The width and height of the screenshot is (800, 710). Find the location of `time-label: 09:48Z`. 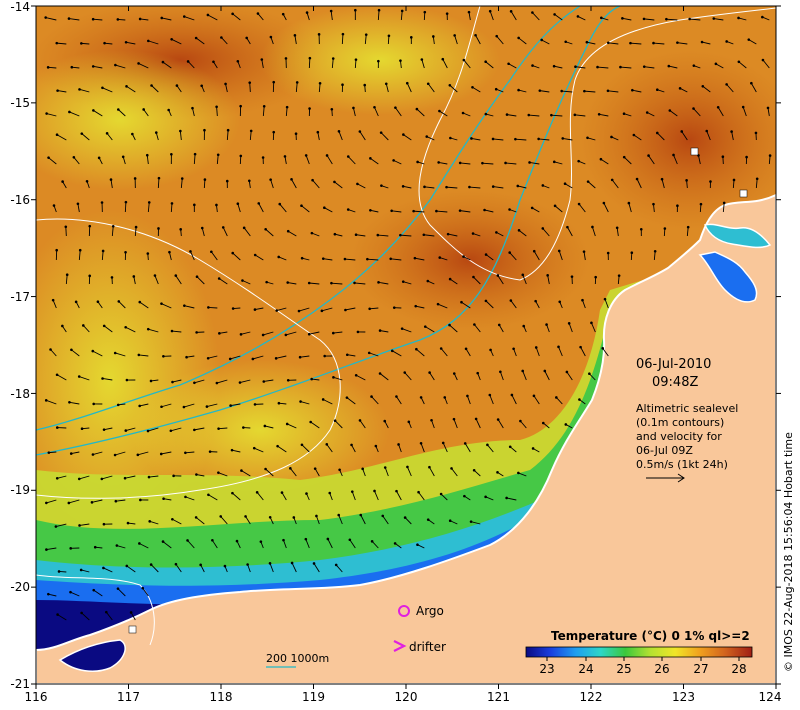

time-label: 09:48Z is located at coordinates (675, 382).